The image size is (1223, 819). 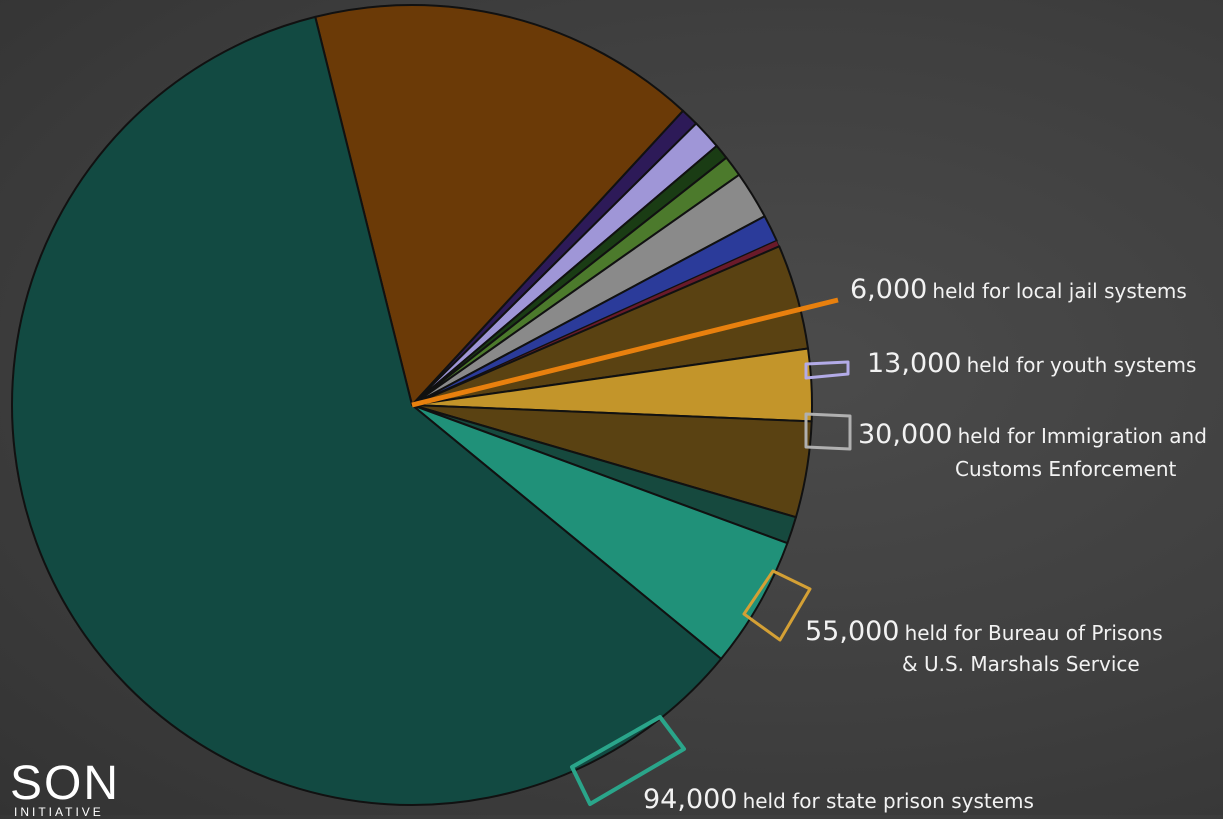 I want to click on callout-box-bop-usms, so click(x=777, y=605).